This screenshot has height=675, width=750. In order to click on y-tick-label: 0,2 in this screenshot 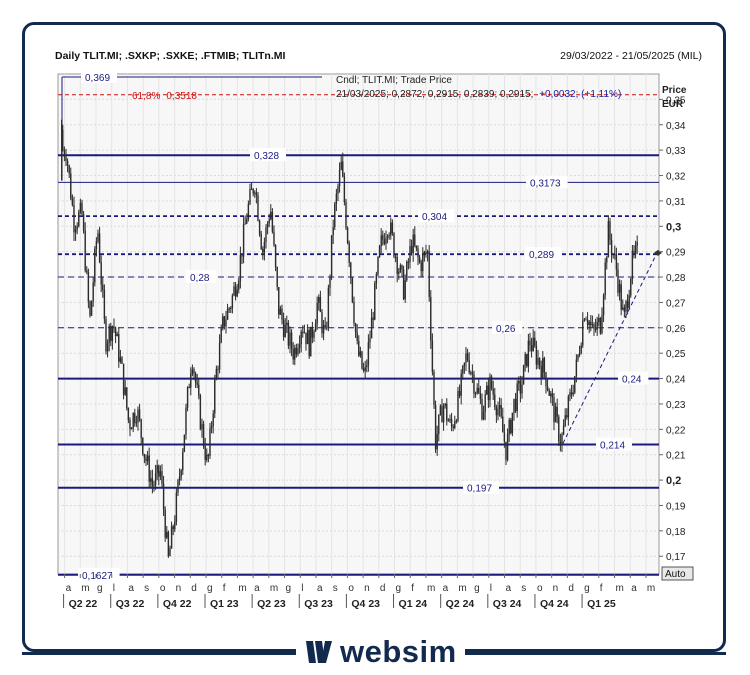, I will do `click(673, 481)`.